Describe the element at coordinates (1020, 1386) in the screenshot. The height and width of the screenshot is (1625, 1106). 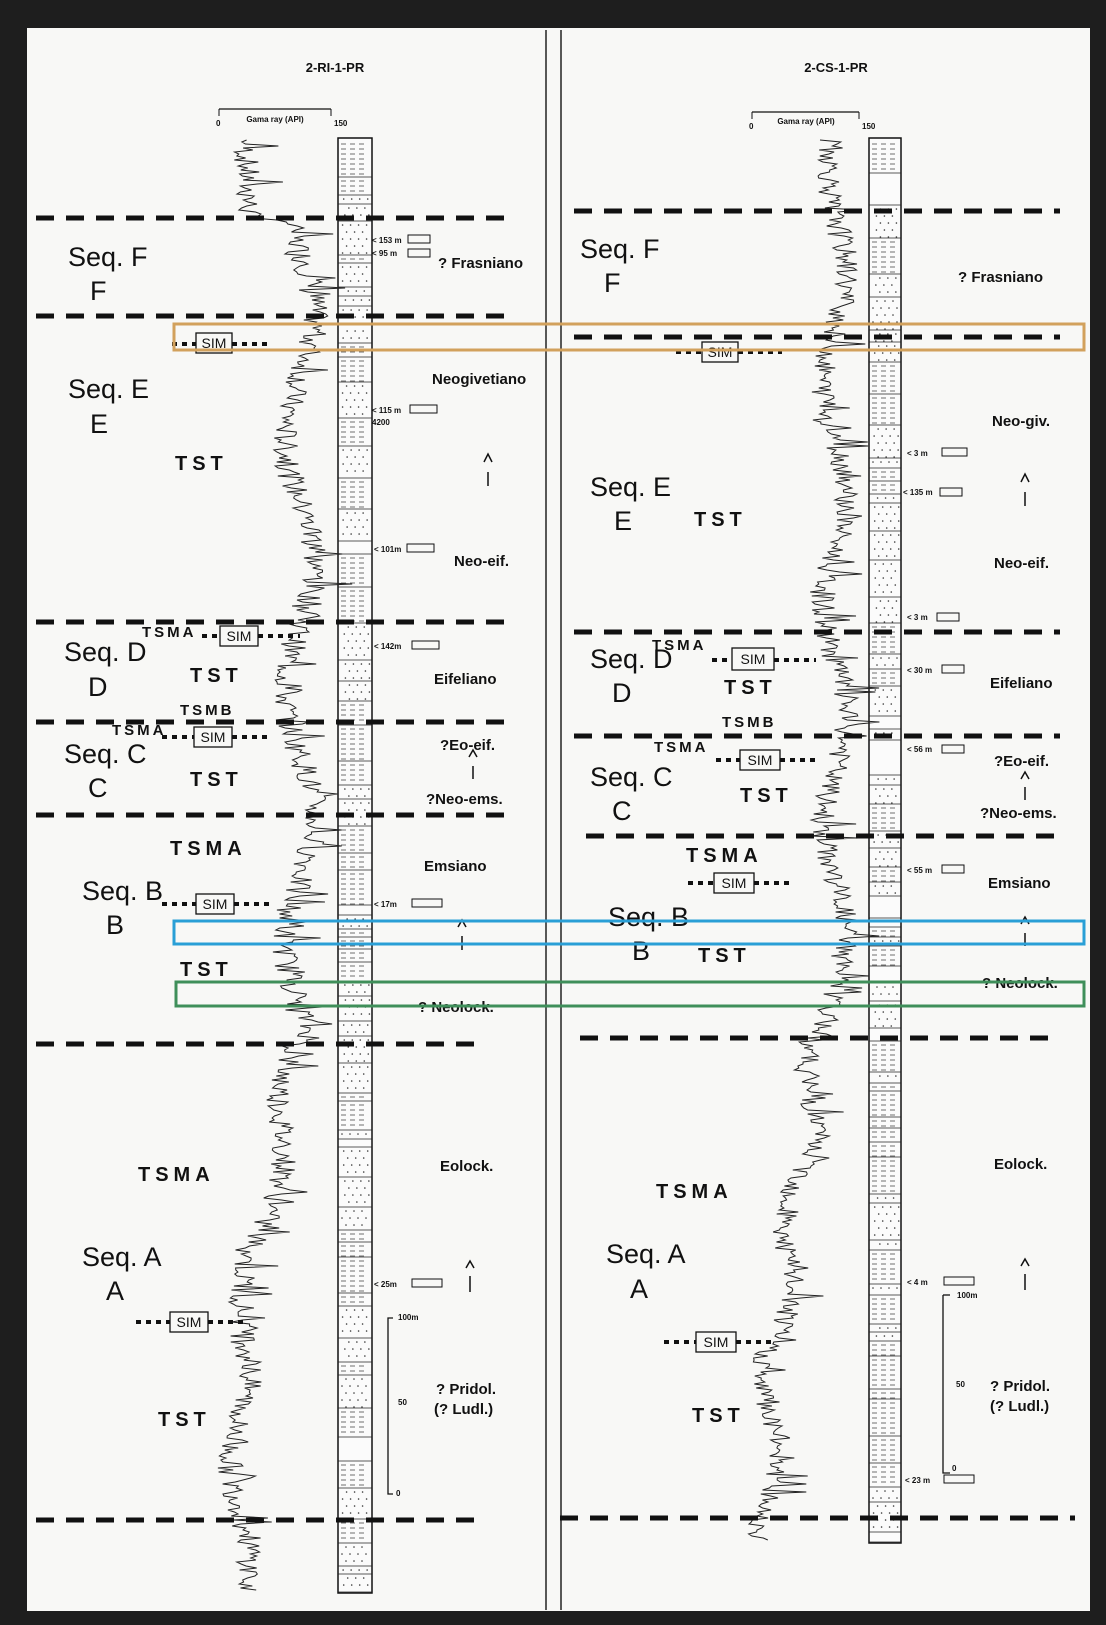
I see `age-label: ? Pridol.` at that location.